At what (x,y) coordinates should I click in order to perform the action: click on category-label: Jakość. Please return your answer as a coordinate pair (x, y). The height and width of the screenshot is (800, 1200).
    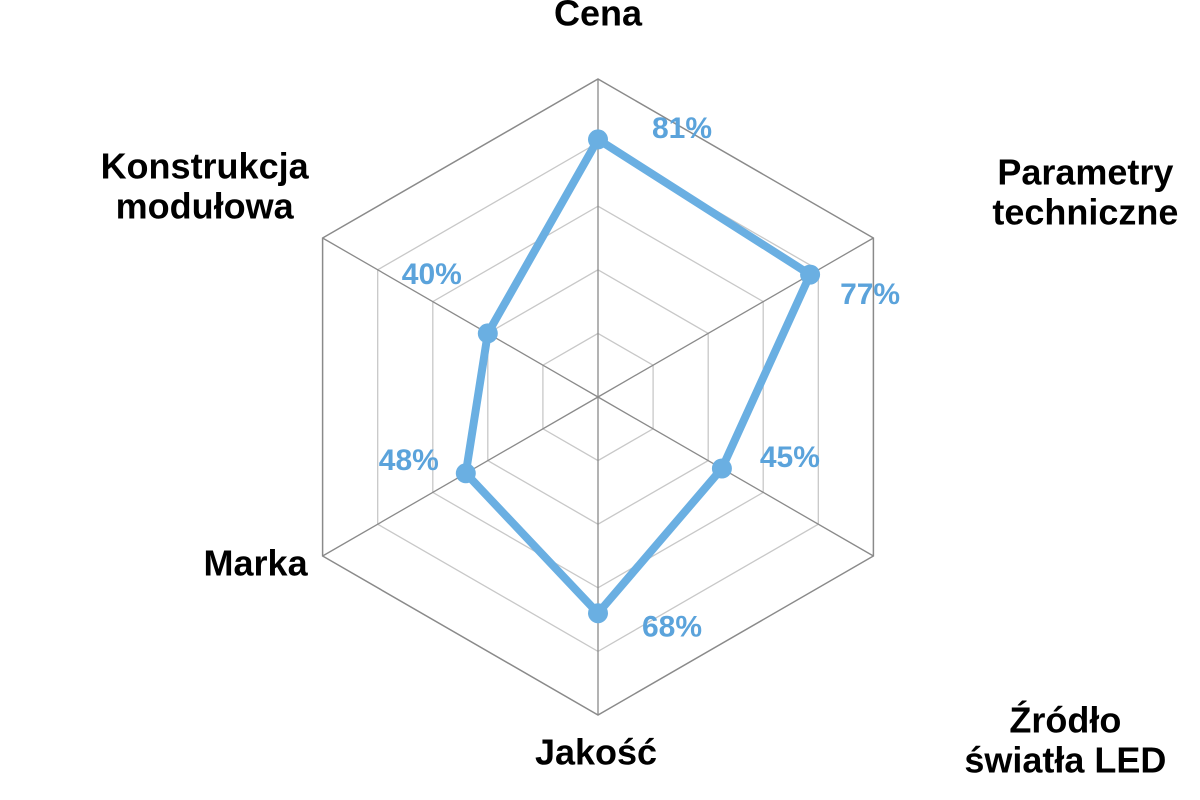
    Looking at the image, I should click on (596, 752).